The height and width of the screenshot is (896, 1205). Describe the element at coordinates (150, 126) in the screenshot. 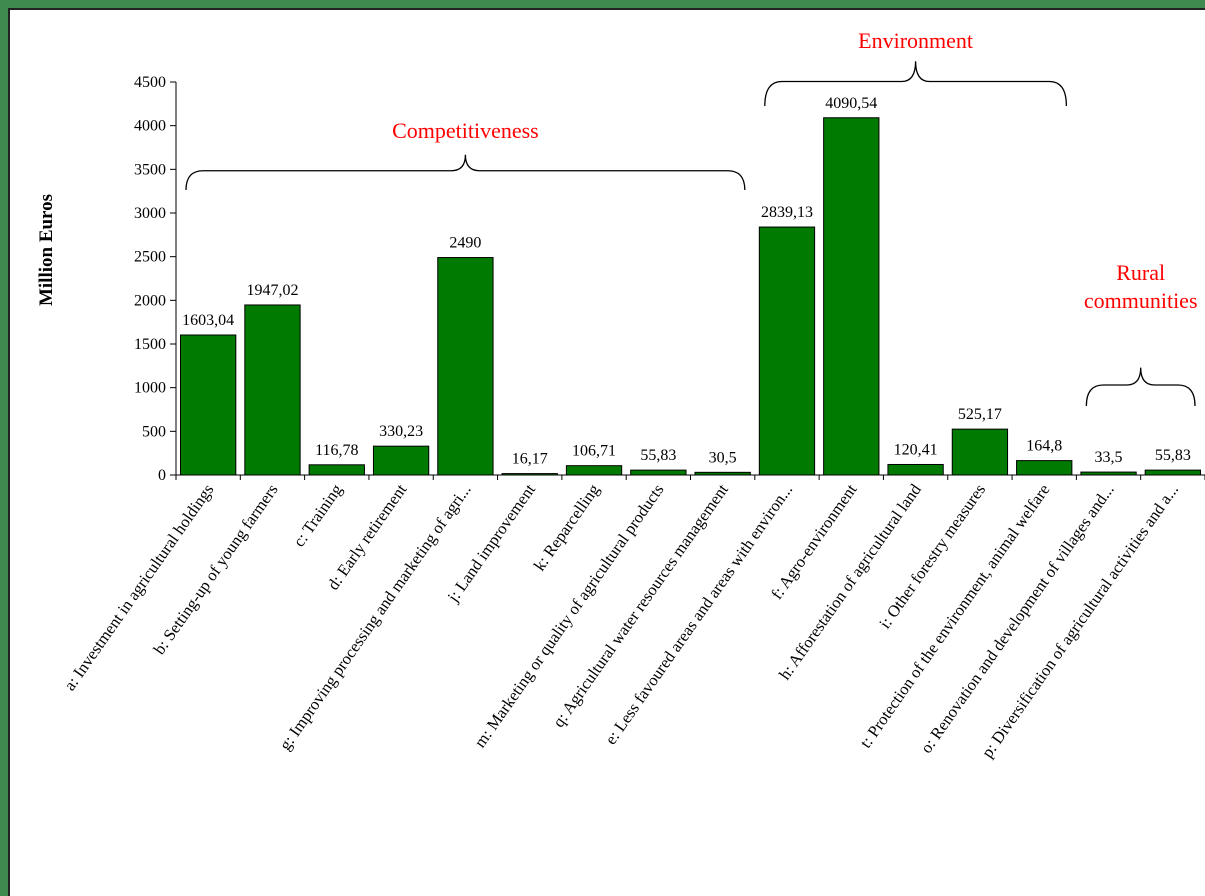

I see `y-tick-label: 4000` at that location.